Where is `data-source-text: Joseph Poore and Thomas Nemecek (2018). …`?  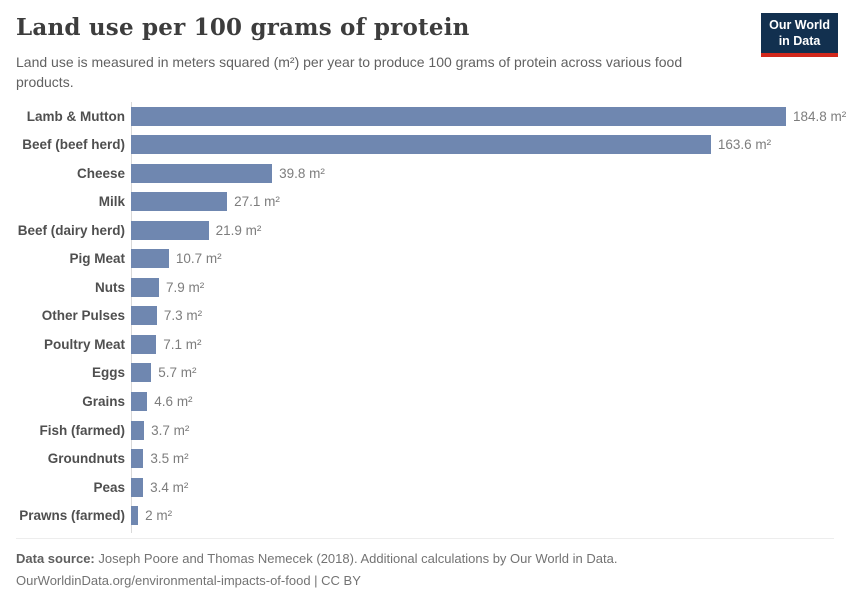
data-source-text: Joseph Poore and Thomas Nemecek (2018). … is located at coordinates (358, 558).